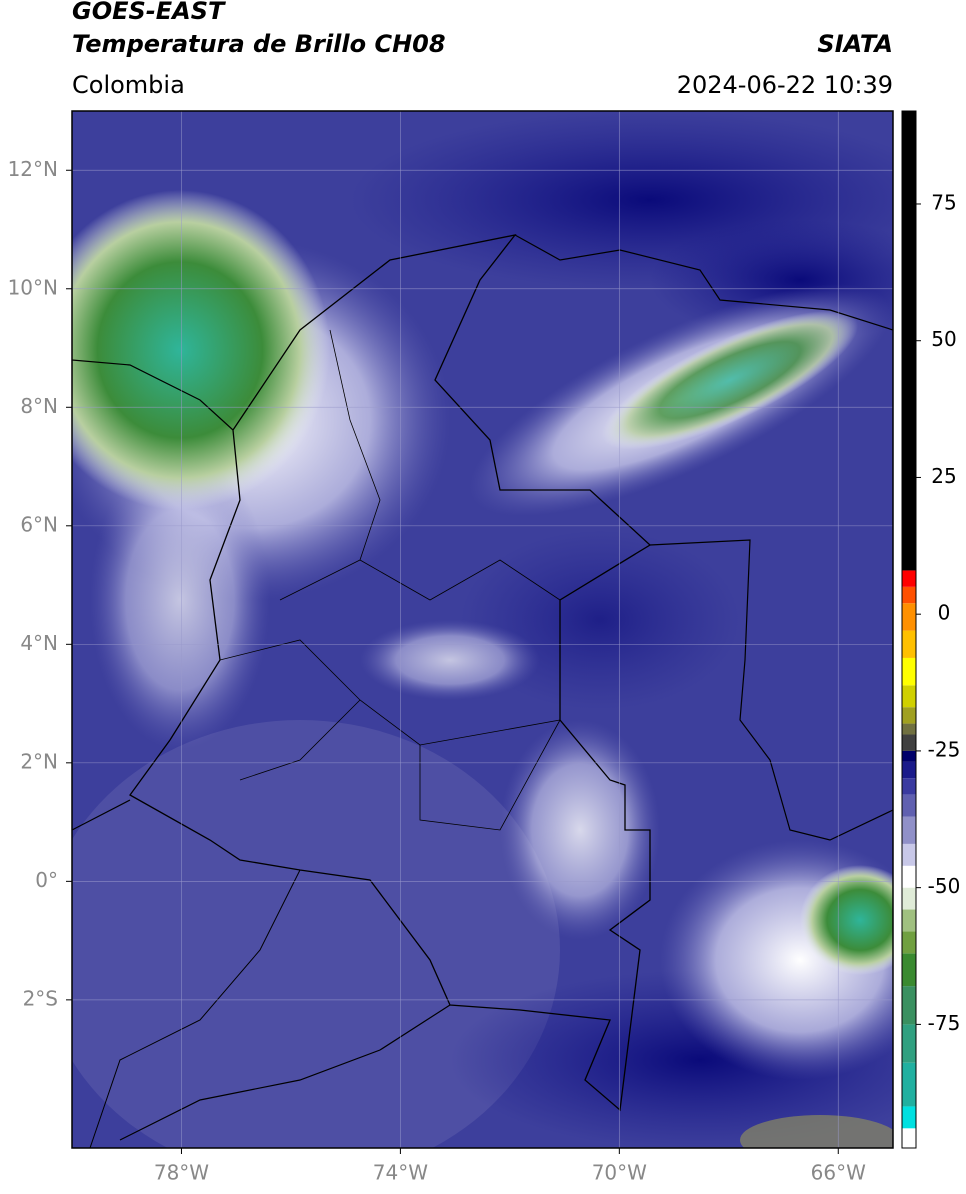 This screenshot has width=966, height=1194. What do you see at coordinates (39, 643) in the screenshot?
I see `y-tick-label: 4°N` at bounding box center [39, 643].